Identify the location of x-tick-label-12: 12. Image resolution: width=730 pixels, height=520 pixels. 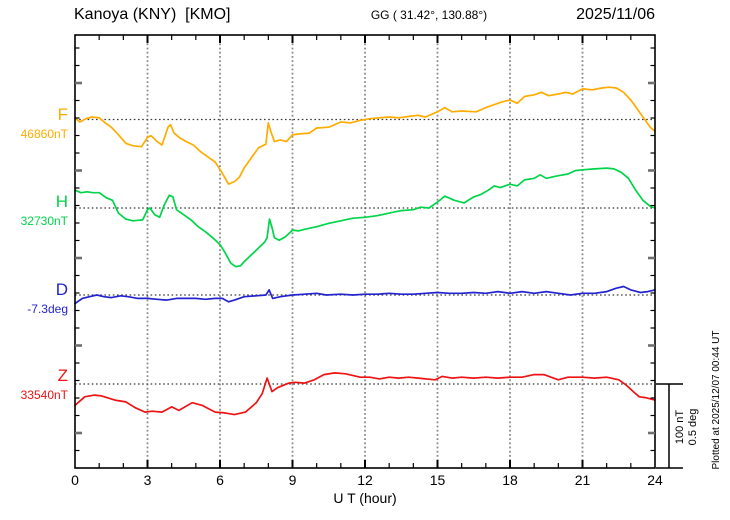
(365, 480).